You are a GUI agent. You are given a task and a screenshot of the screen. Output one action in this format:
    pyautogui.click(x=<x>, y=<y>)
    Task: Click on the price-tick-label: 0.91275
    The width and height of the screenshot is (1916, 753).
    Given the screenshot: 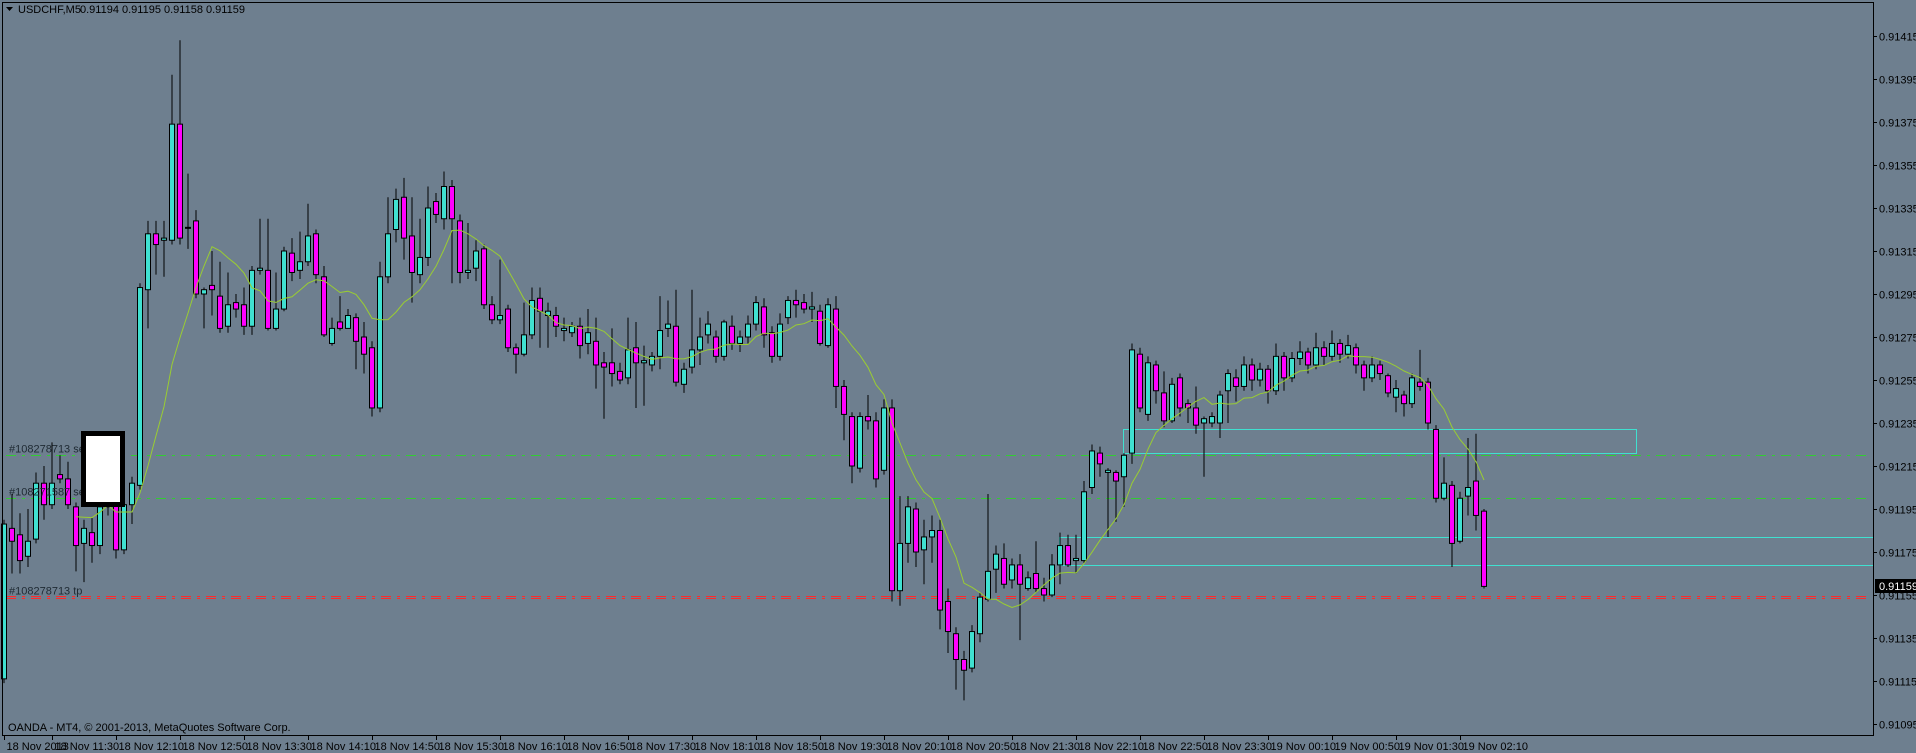 What is the action you would take?
    pyautogui.click(x=1897, y=339)
    